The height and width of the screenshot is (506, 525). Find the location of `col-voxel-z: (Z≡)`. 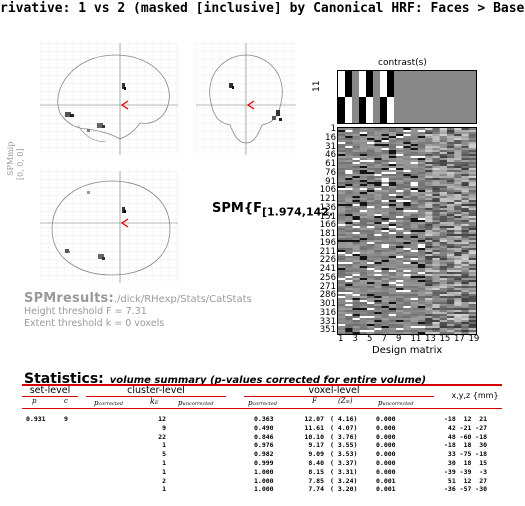

col-voxel-z: (Z≡) is located at coordinates (345, 401).